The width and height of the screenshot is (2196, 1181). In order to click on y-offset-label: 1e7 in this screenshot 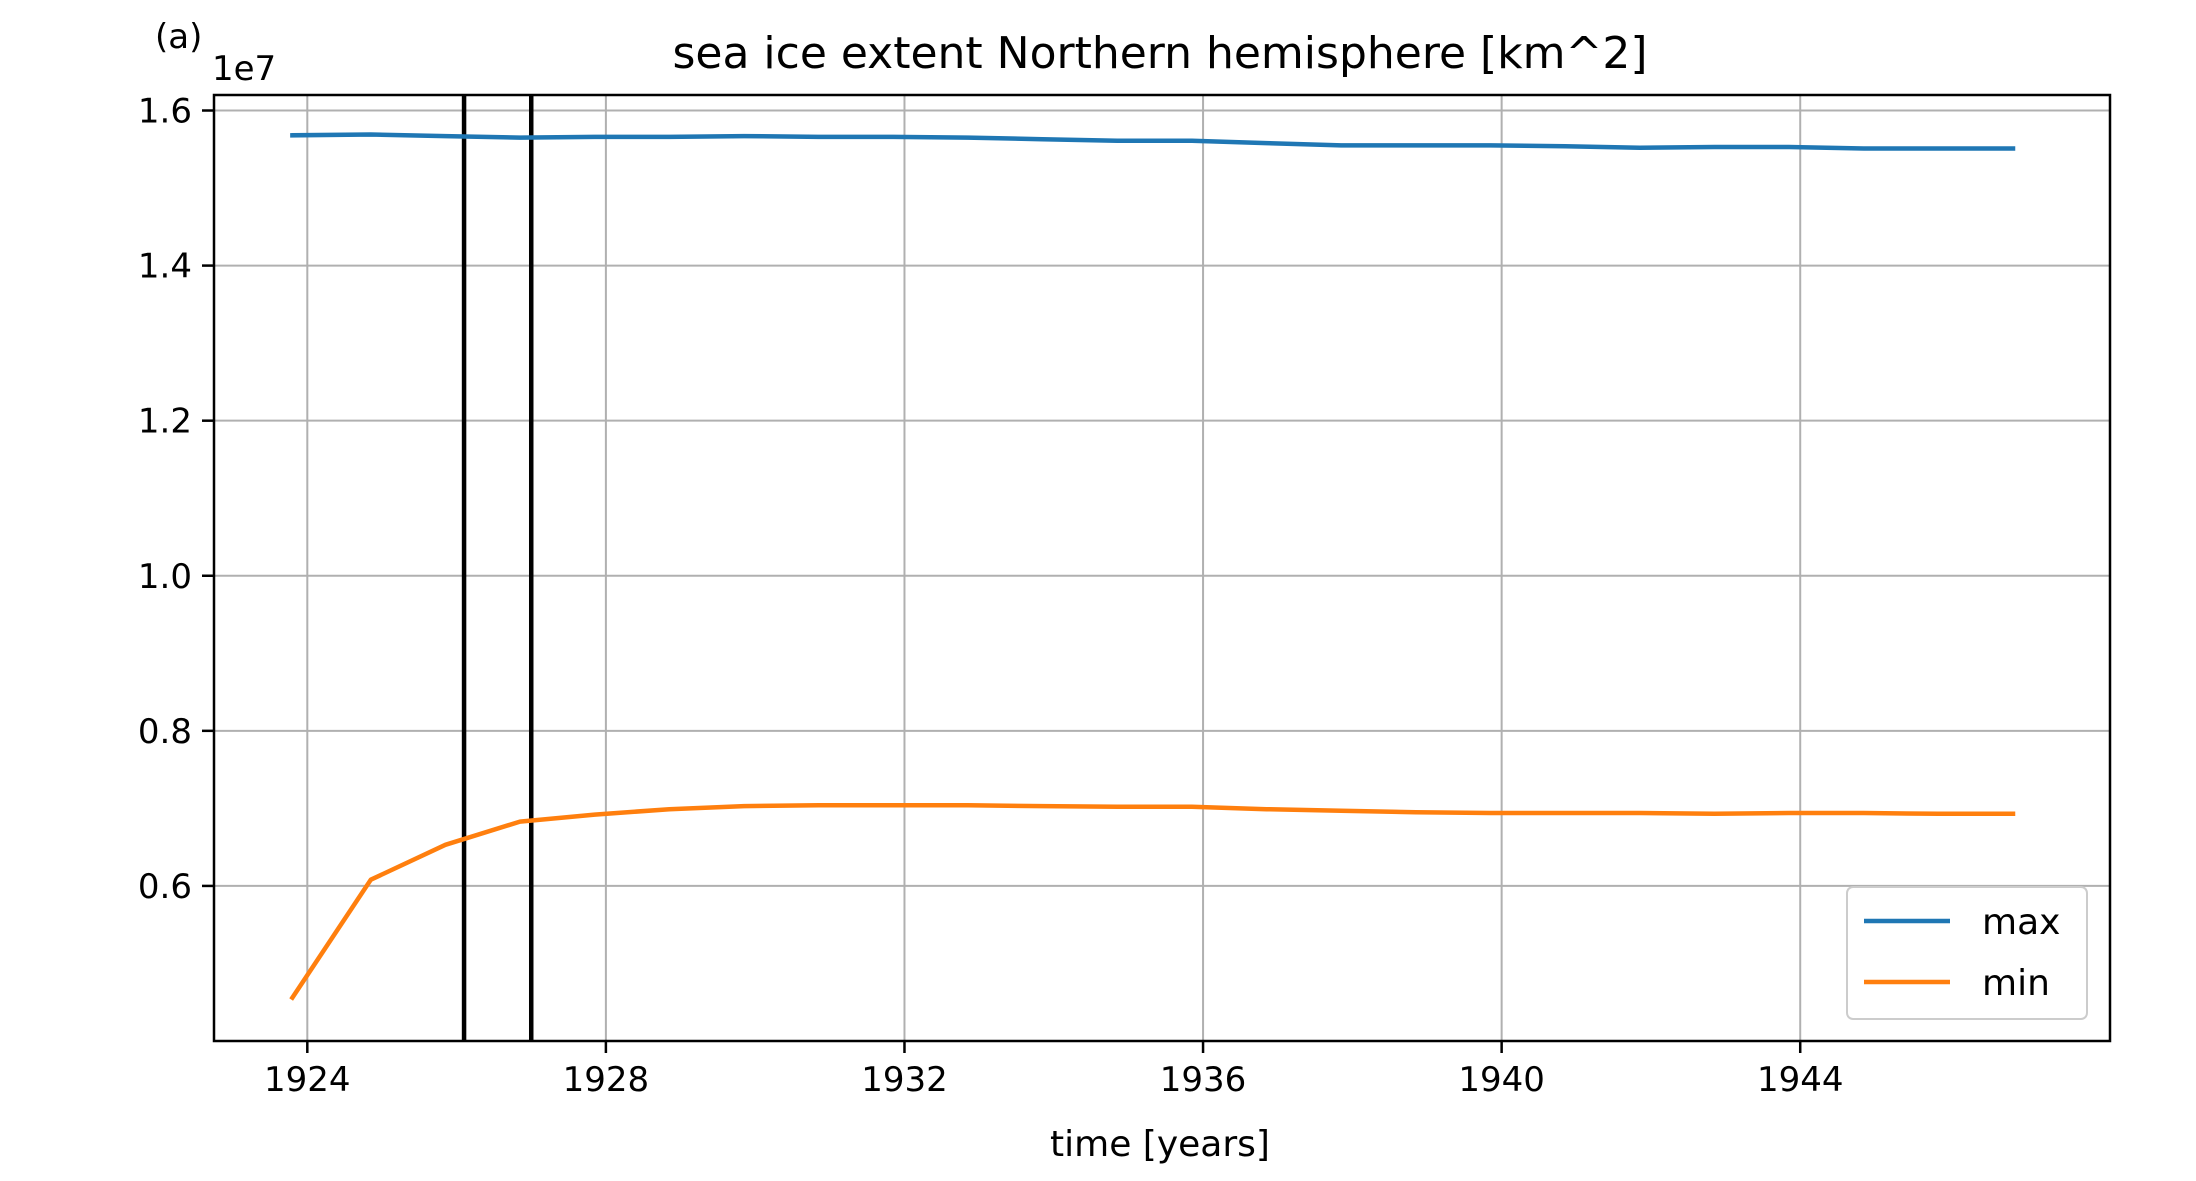, I will do `click(244, 69)`.